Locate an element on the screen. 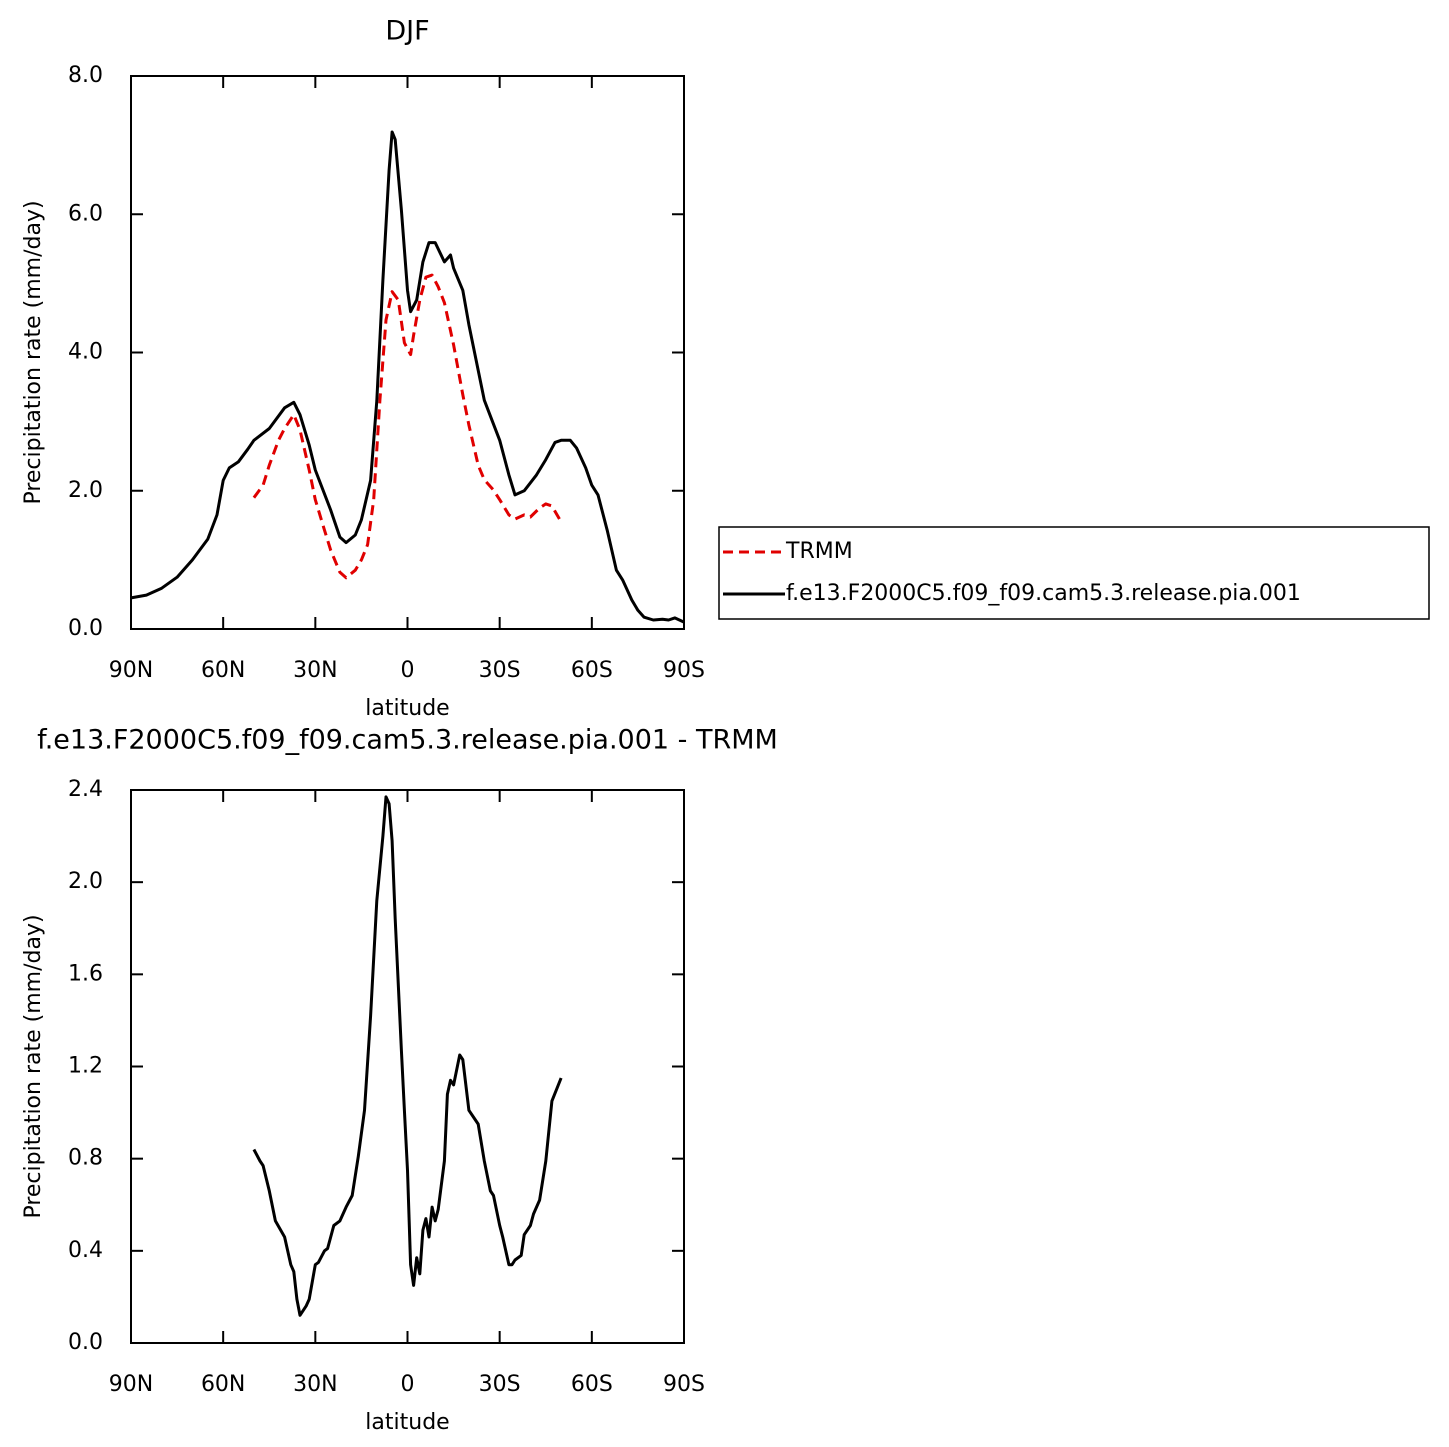 The image size is (1449, 1447). y-tick-label: 8.0 is located at coordinates (85, 75).